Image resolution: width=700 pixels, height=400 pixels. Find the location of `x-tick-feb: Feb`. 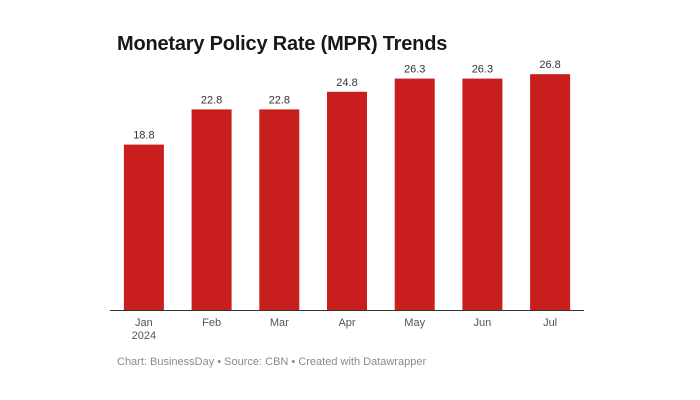

x-tick-feb: Feb is located at coordinates (211, 323).